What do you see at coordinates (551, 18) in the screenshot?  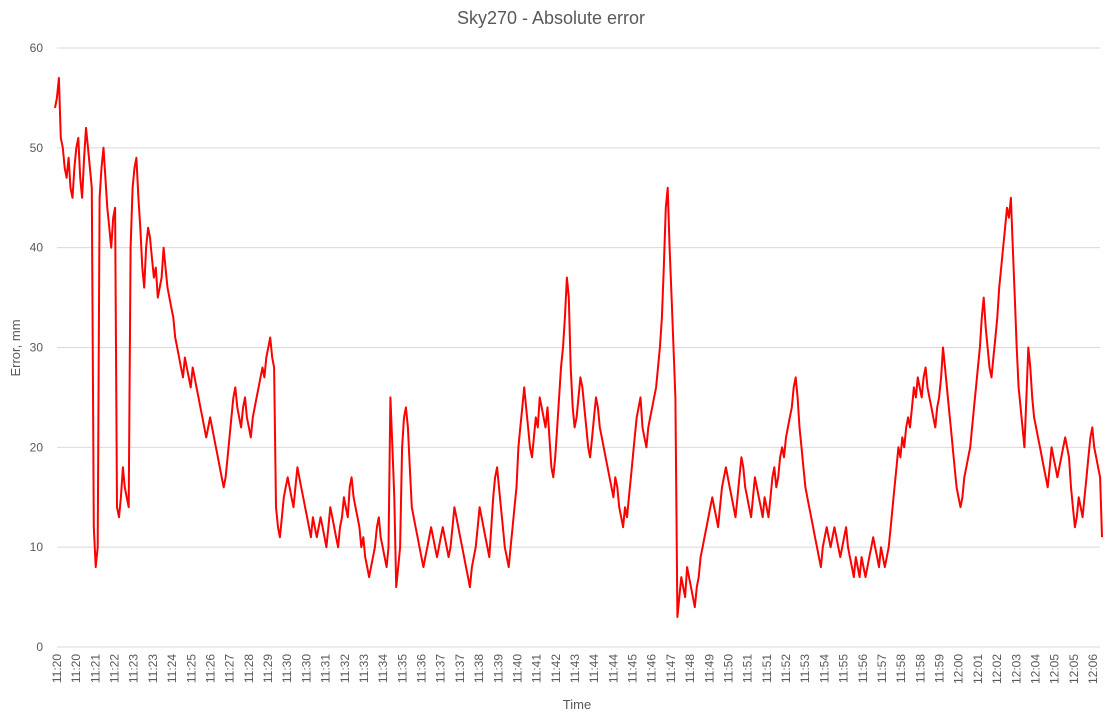 I see `chart-title: Sky270 - Absolute error` at bounding box center [551, 18].